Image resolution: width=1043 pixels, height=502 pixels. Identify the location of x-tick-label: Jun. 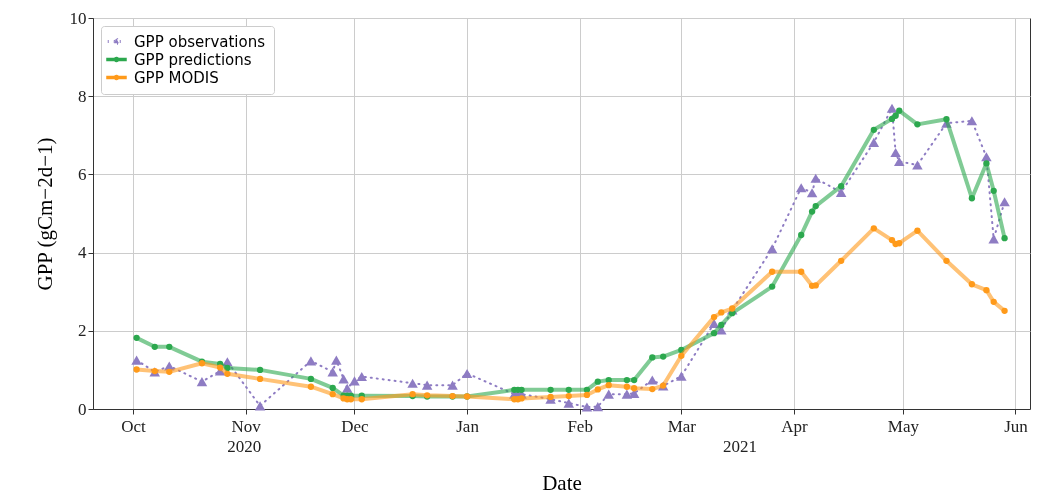
(1016, 426).